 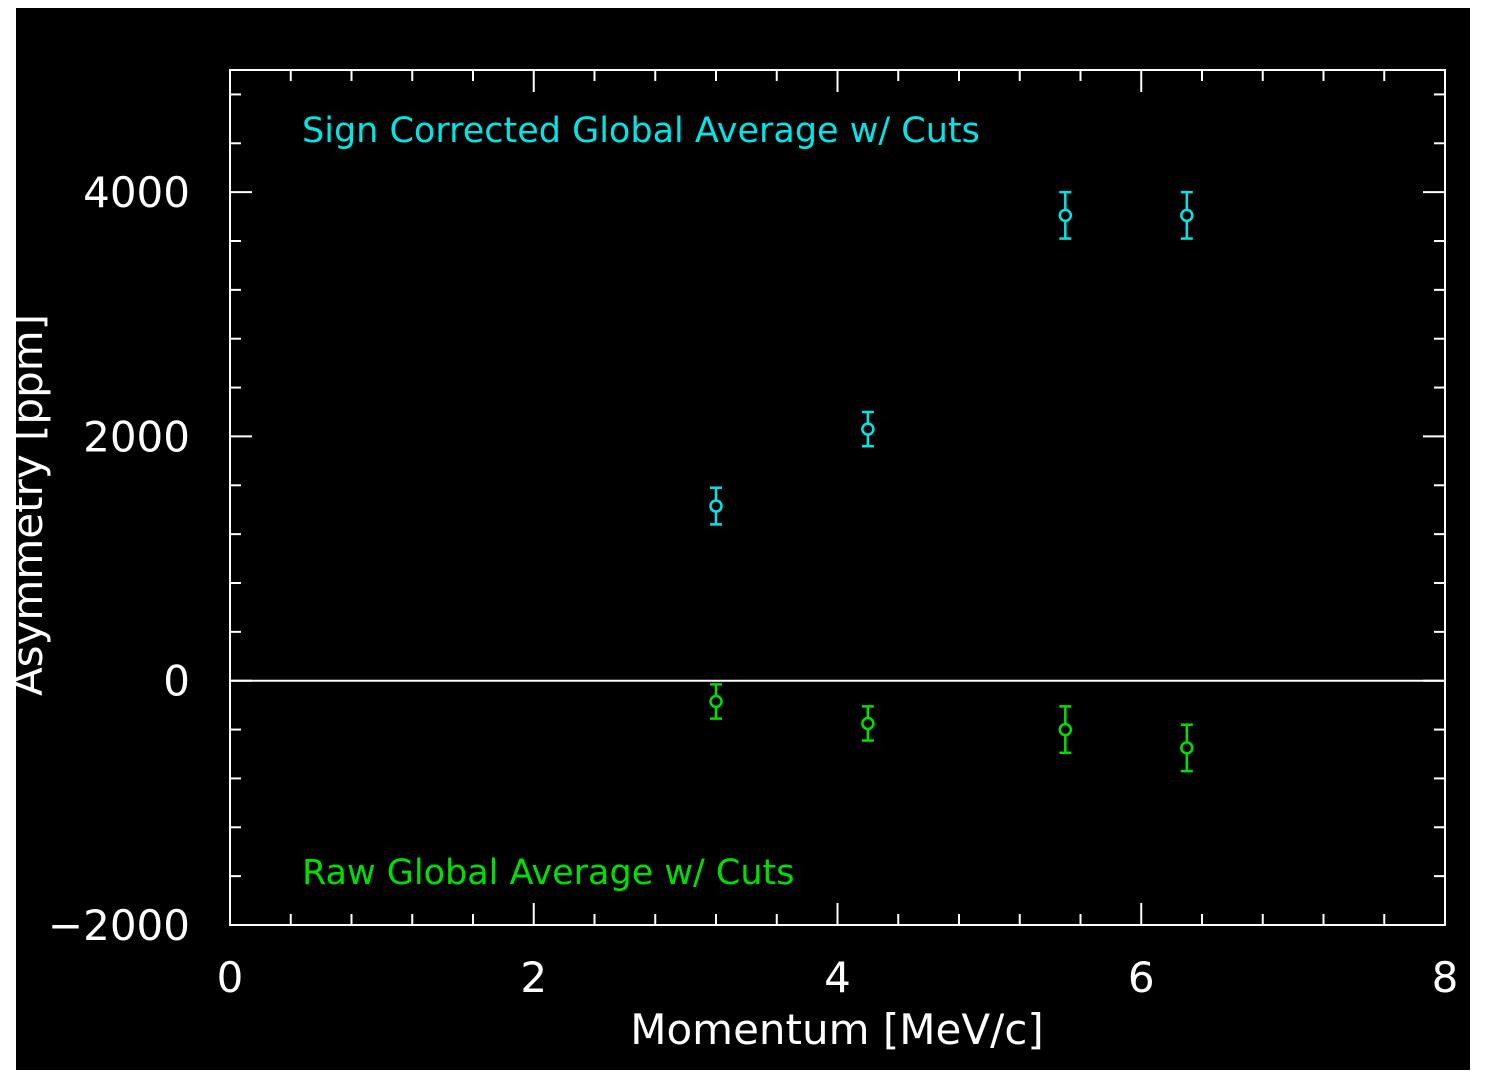 What do you see at coordinates (119, 559) in the screenshot?
I see `y-tick-labels: −2000 0 2000 4000` at bounding box center [119, 559].